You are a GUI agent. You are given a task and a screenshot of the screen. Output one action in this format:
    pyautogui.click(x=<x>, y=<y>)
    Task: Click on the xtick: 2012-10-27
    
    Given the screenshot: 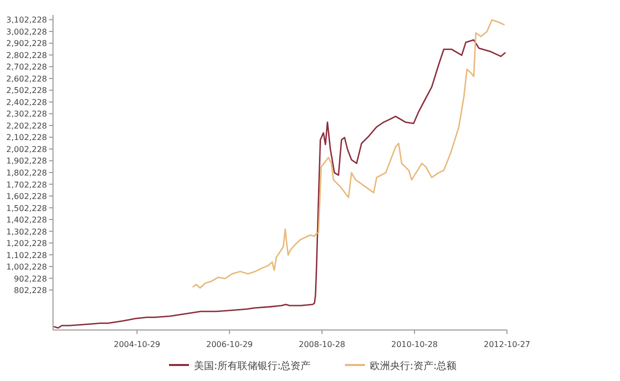 What is the action you would take?
    pyautogui.click(x=507, y=344)
    